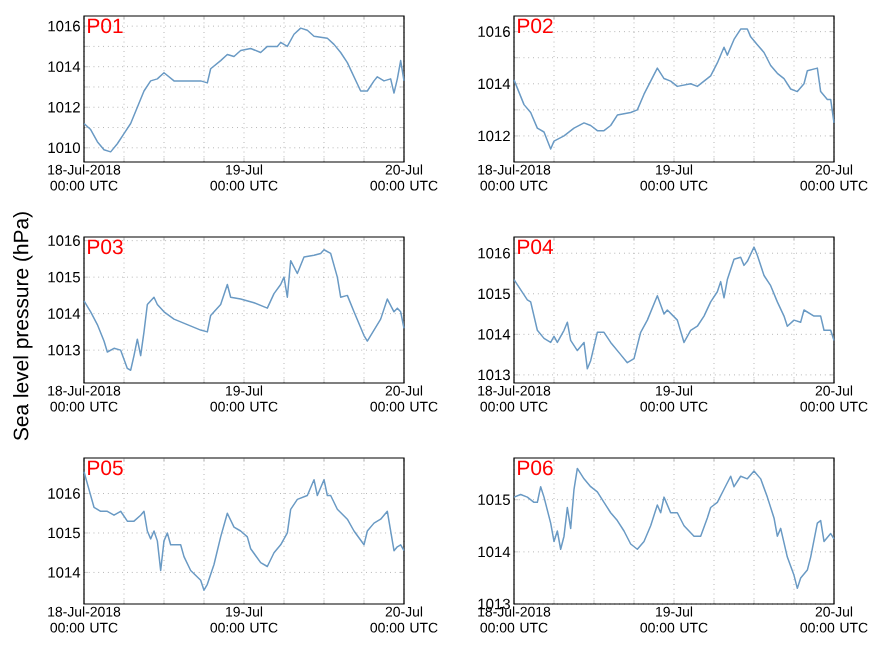 The image size is (870, 654). Describe the element at coordinates (535, 468) in the screenshot. I see `chart-title: P06` at that location.